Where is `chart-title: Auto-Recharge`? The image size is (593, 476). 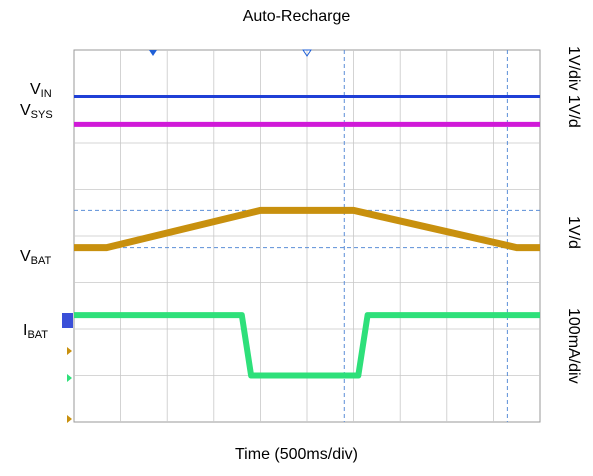 chart-title: Auto-Recharge is located at coordinates (296, 16).